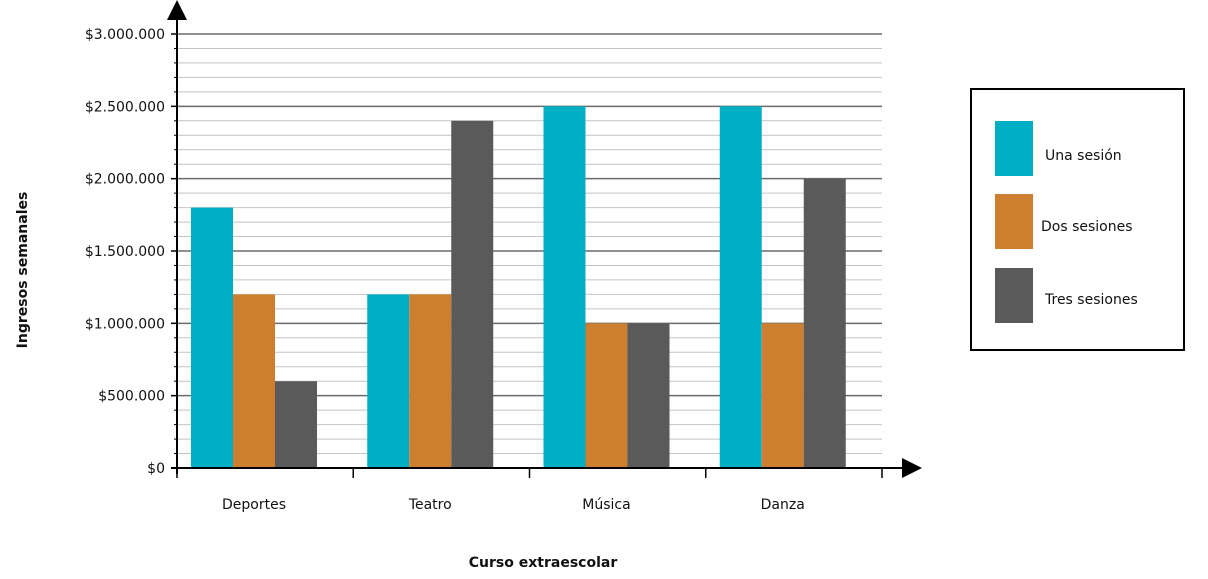 The height and width of the screenshot is (579, 1208). Describe the element at coordinates (125, 35) in the screenshot. I see `y-tick-label: $3.000.000` at that location.